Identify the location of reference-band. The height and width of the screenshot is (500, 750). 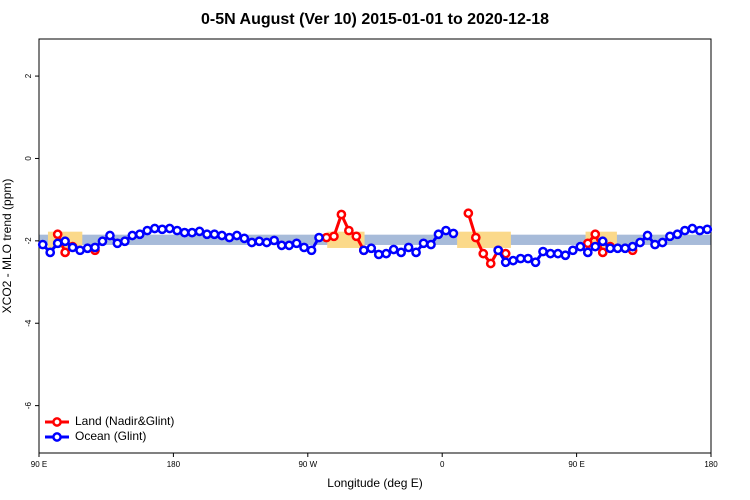
(375, 239).